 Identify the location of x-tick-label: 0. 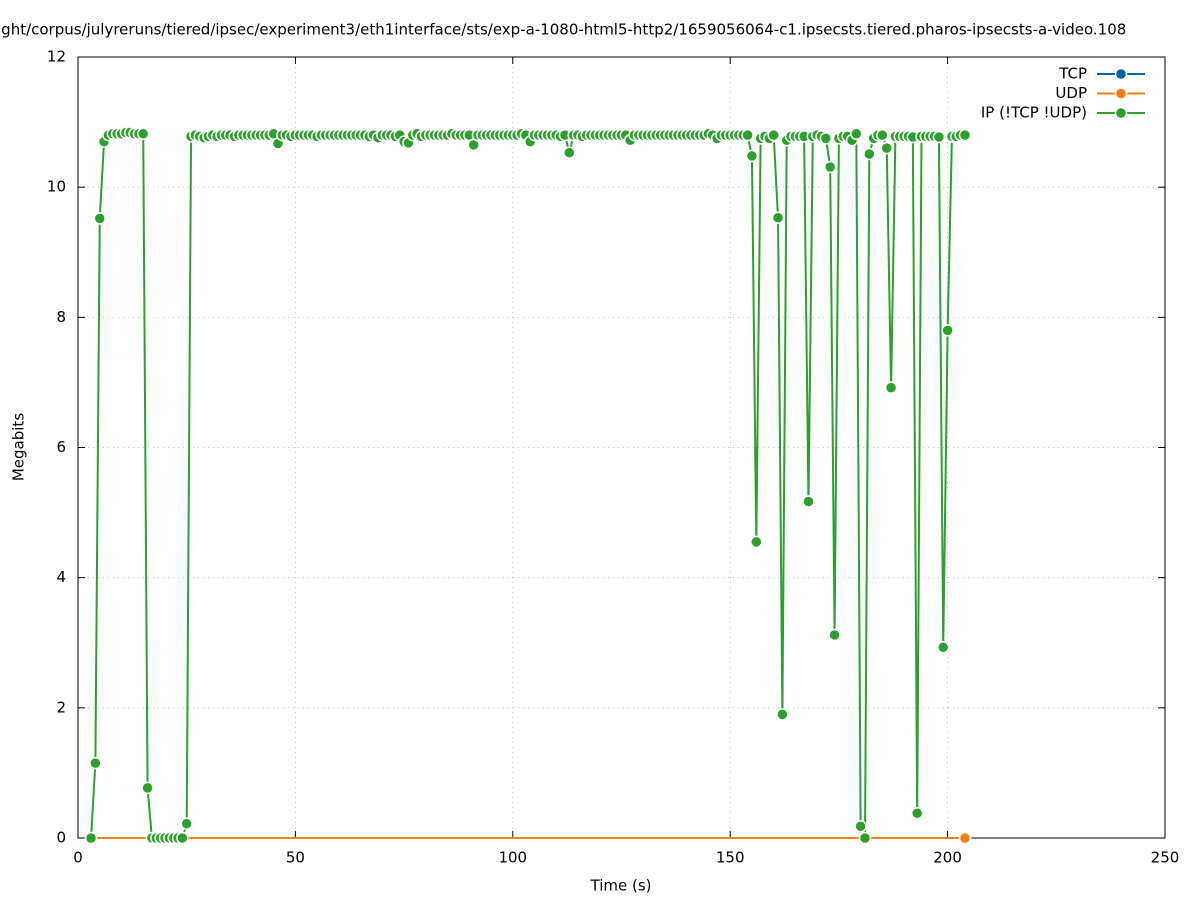
(78, 858).